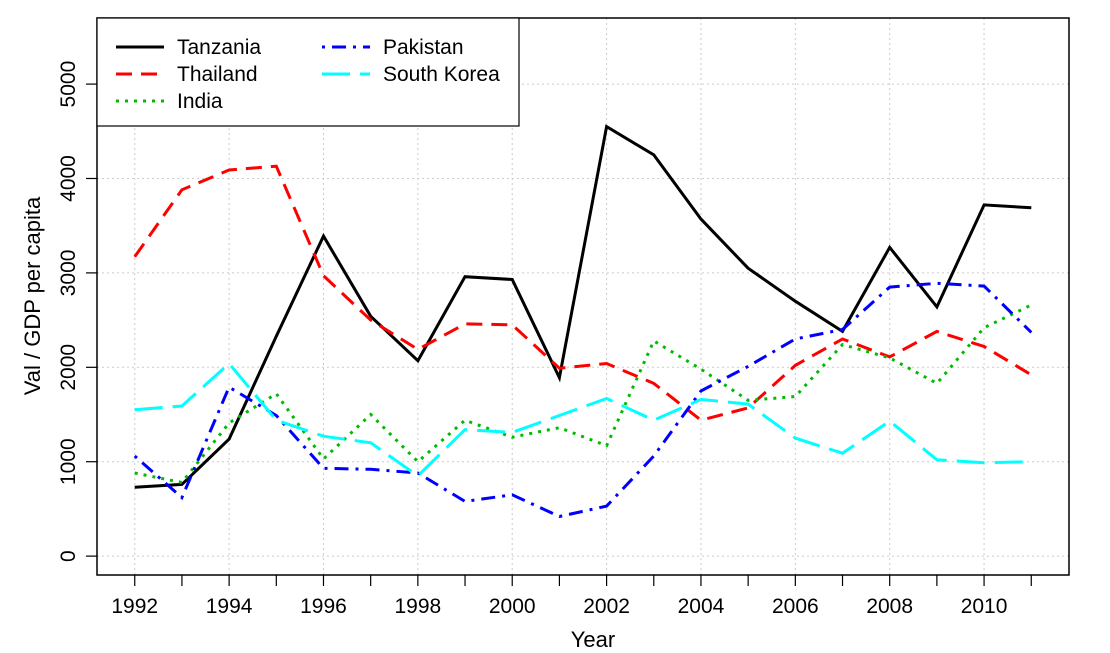 The image size is (1110, 653). I want to click on x-tick-label: 2010, so click(984, 606).